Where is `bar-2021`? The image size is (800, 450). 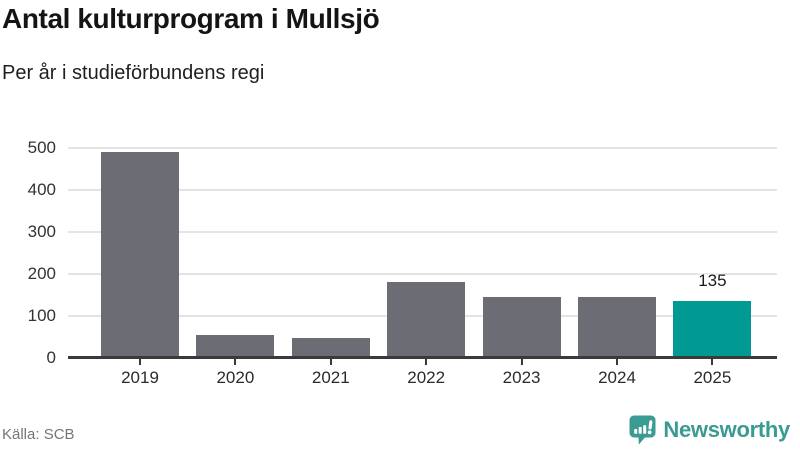
bar-2021 is located at coordinates (330, 347).